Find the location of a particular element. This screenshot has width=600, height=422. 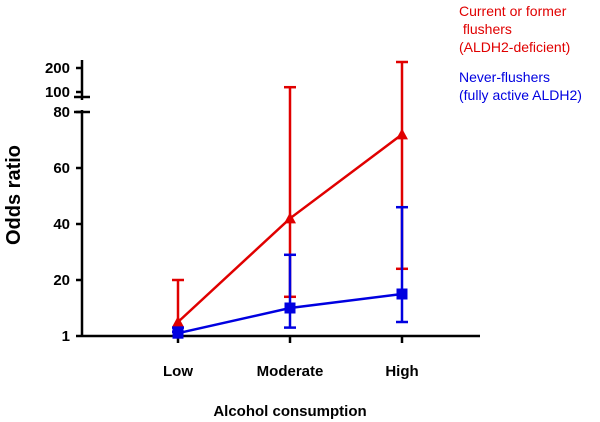

y-tick-label: 100 is located at coordinates (57, 92).